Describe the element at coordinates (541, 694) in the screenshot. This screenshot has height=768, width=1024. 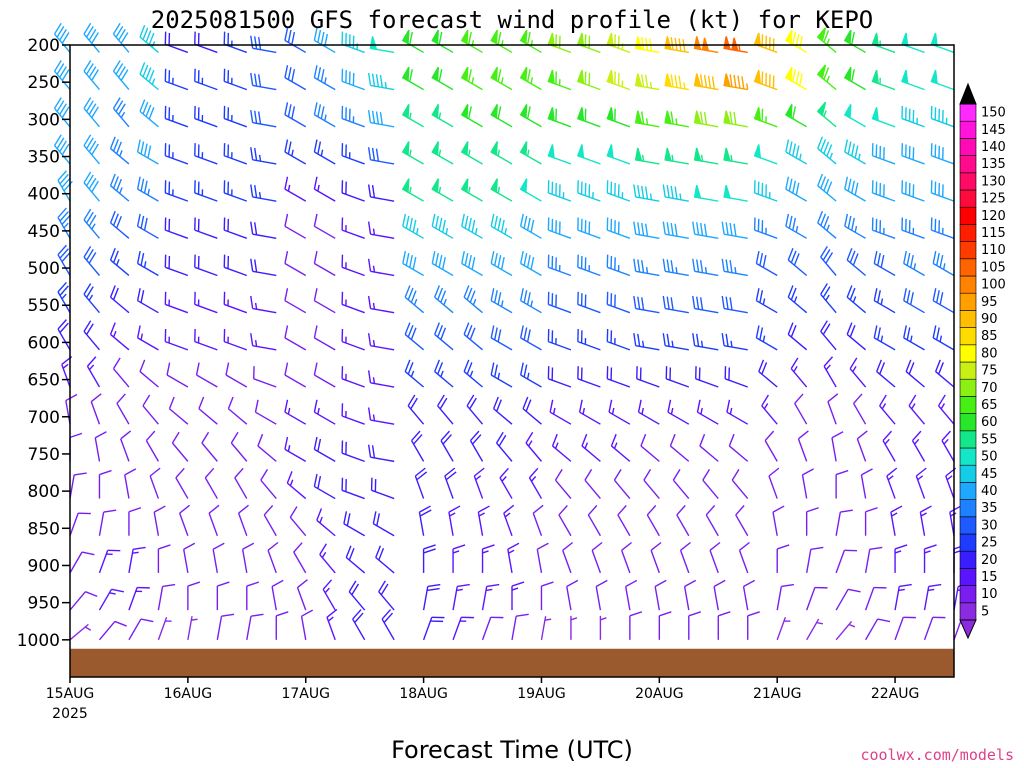
I see `x-tick-label: 19AUG` at that location.